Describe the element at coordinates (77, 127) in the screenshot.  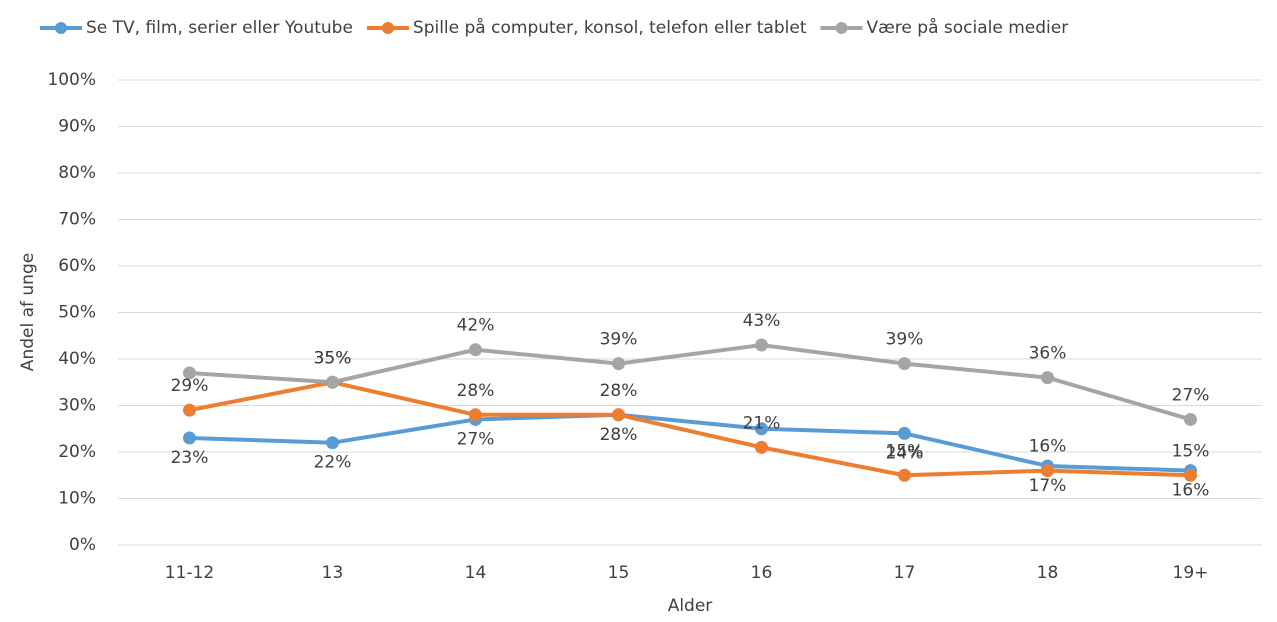
I see `y-tick-label: 90%` at that location.